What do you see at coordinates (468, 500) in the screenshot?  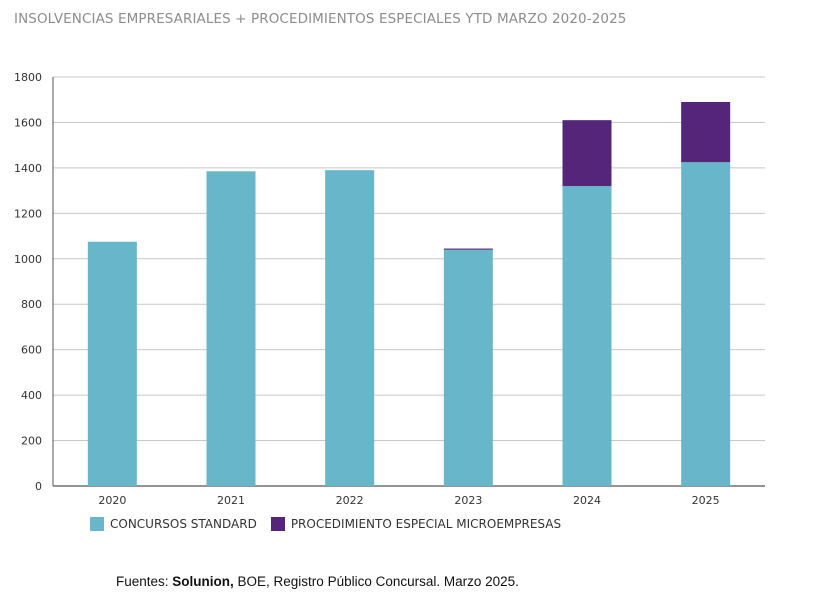 I see `x-tick-label: 2023` at bounding box center [468, 500].